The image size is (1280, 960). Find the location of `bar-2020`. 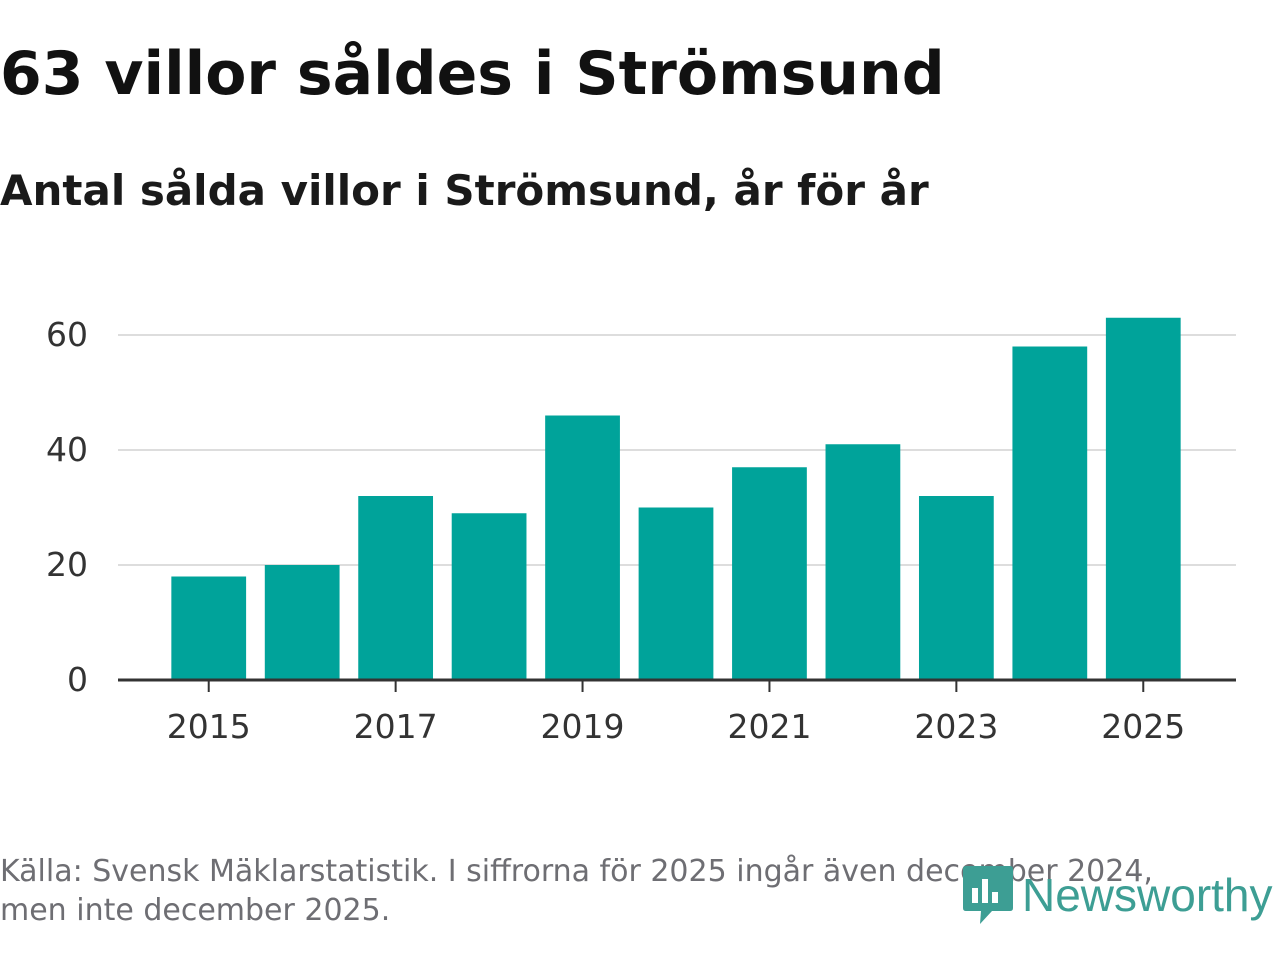

bar-2020 is located at coordinates (676, 593).